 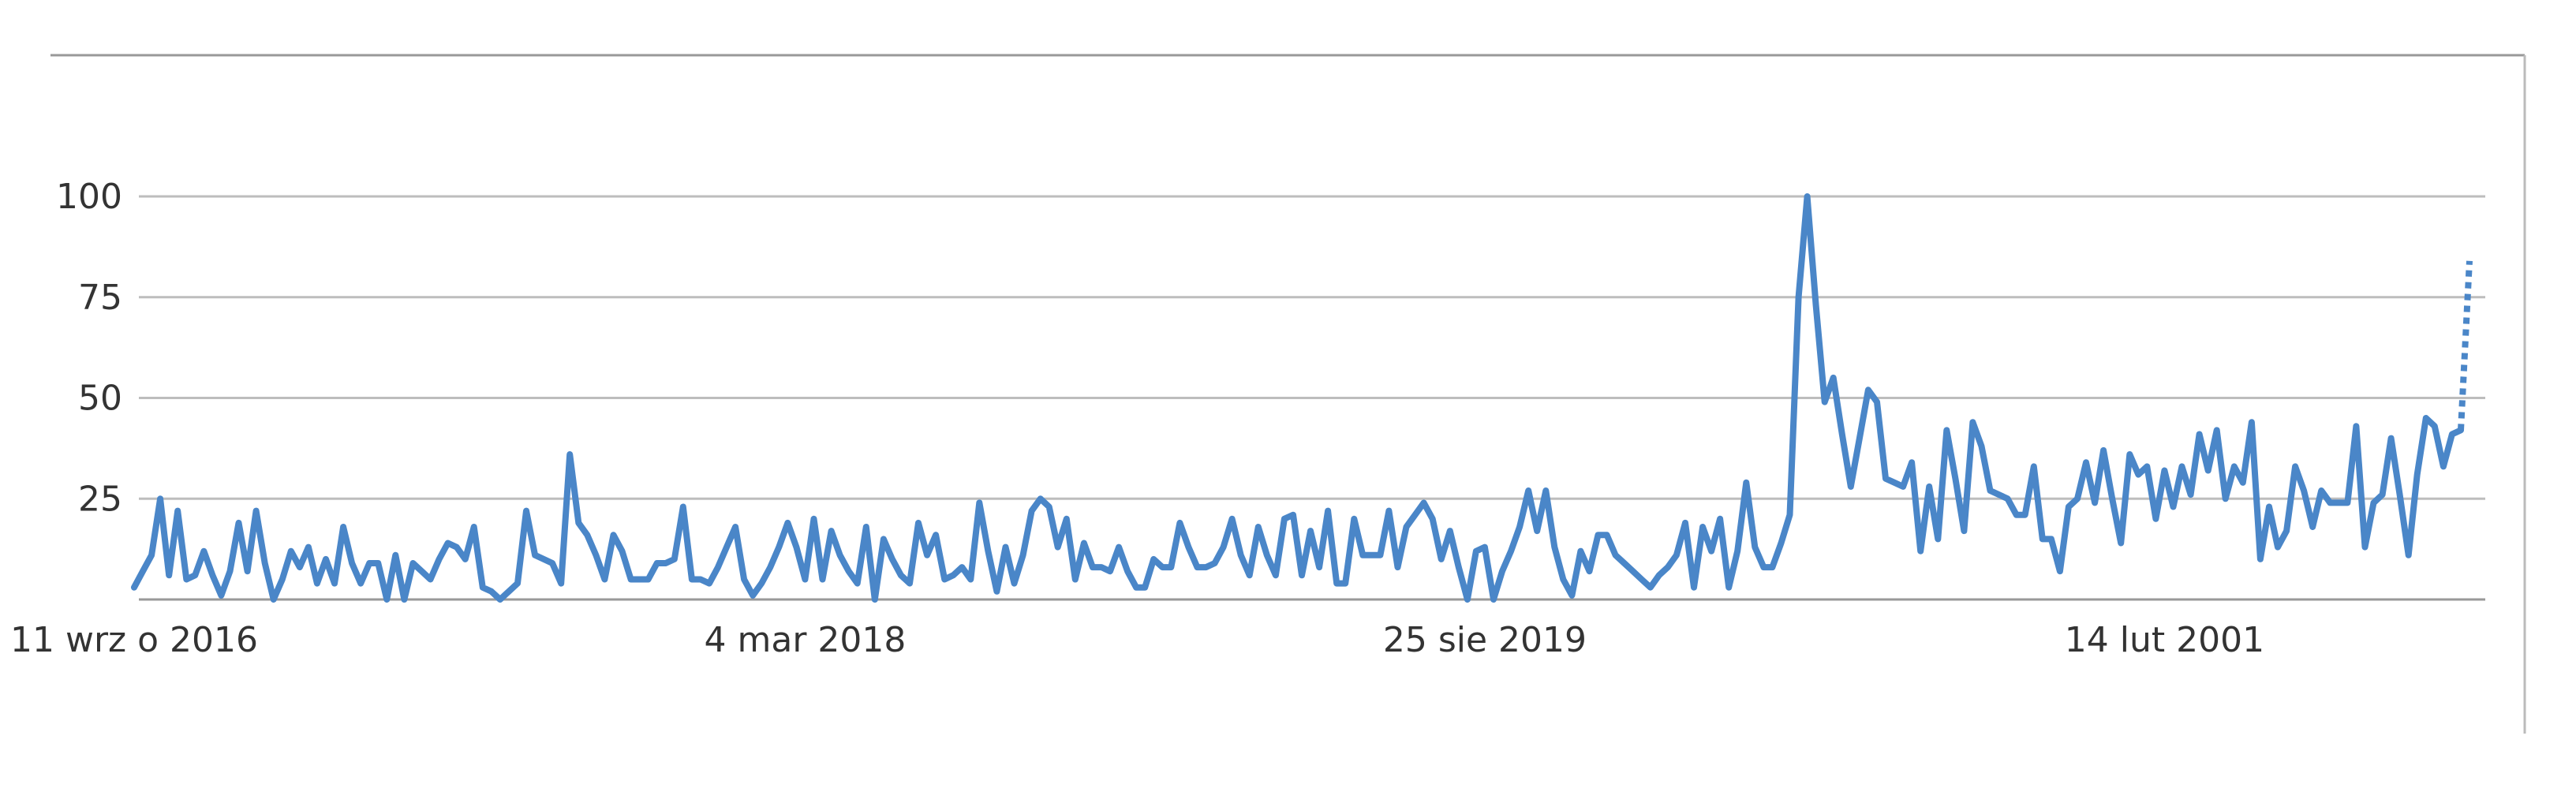 What do you see at coordinates (100, 399) in the screenshot?
I see `y-tick-label: 50` at bounding box center [100, 399].